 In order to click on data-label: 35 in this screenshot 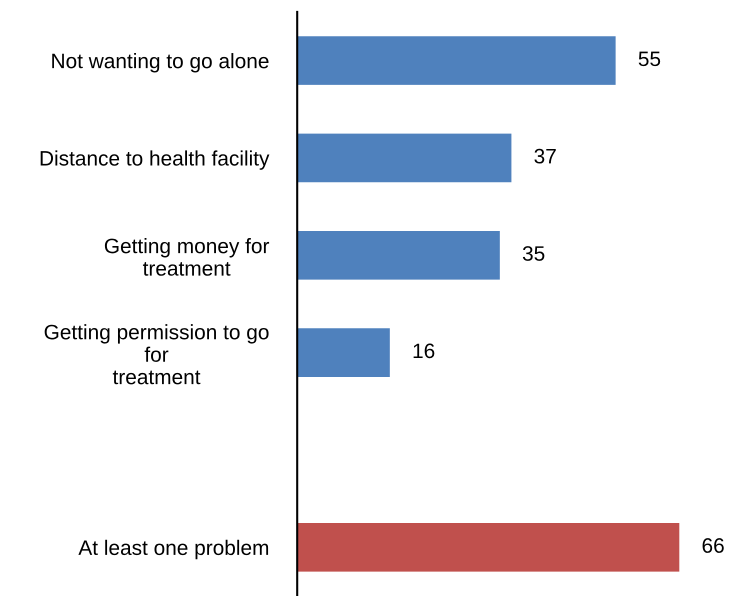, I will do `click(533, 253)`.